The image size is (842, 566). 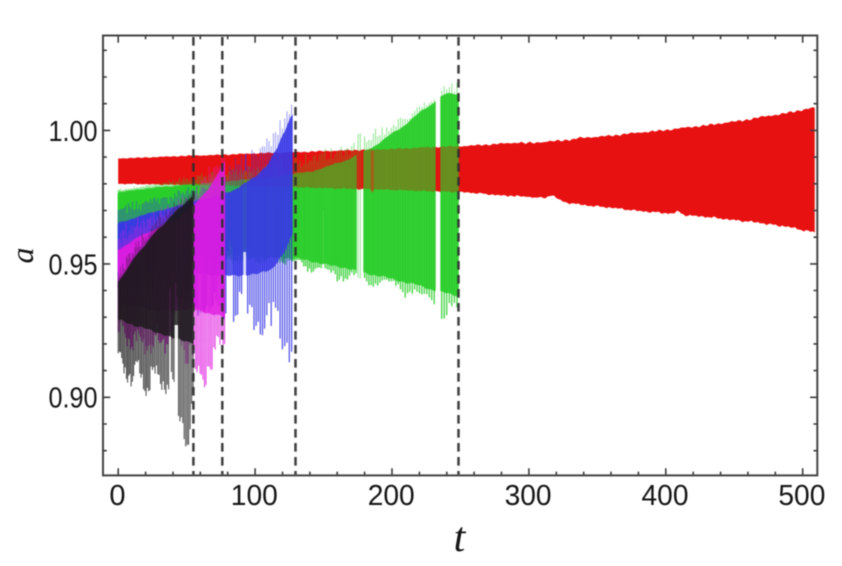 What do you see at coordinates (22, 256) in the screenshot?
I see `svg-text: a` at bounding box center [22, 256].